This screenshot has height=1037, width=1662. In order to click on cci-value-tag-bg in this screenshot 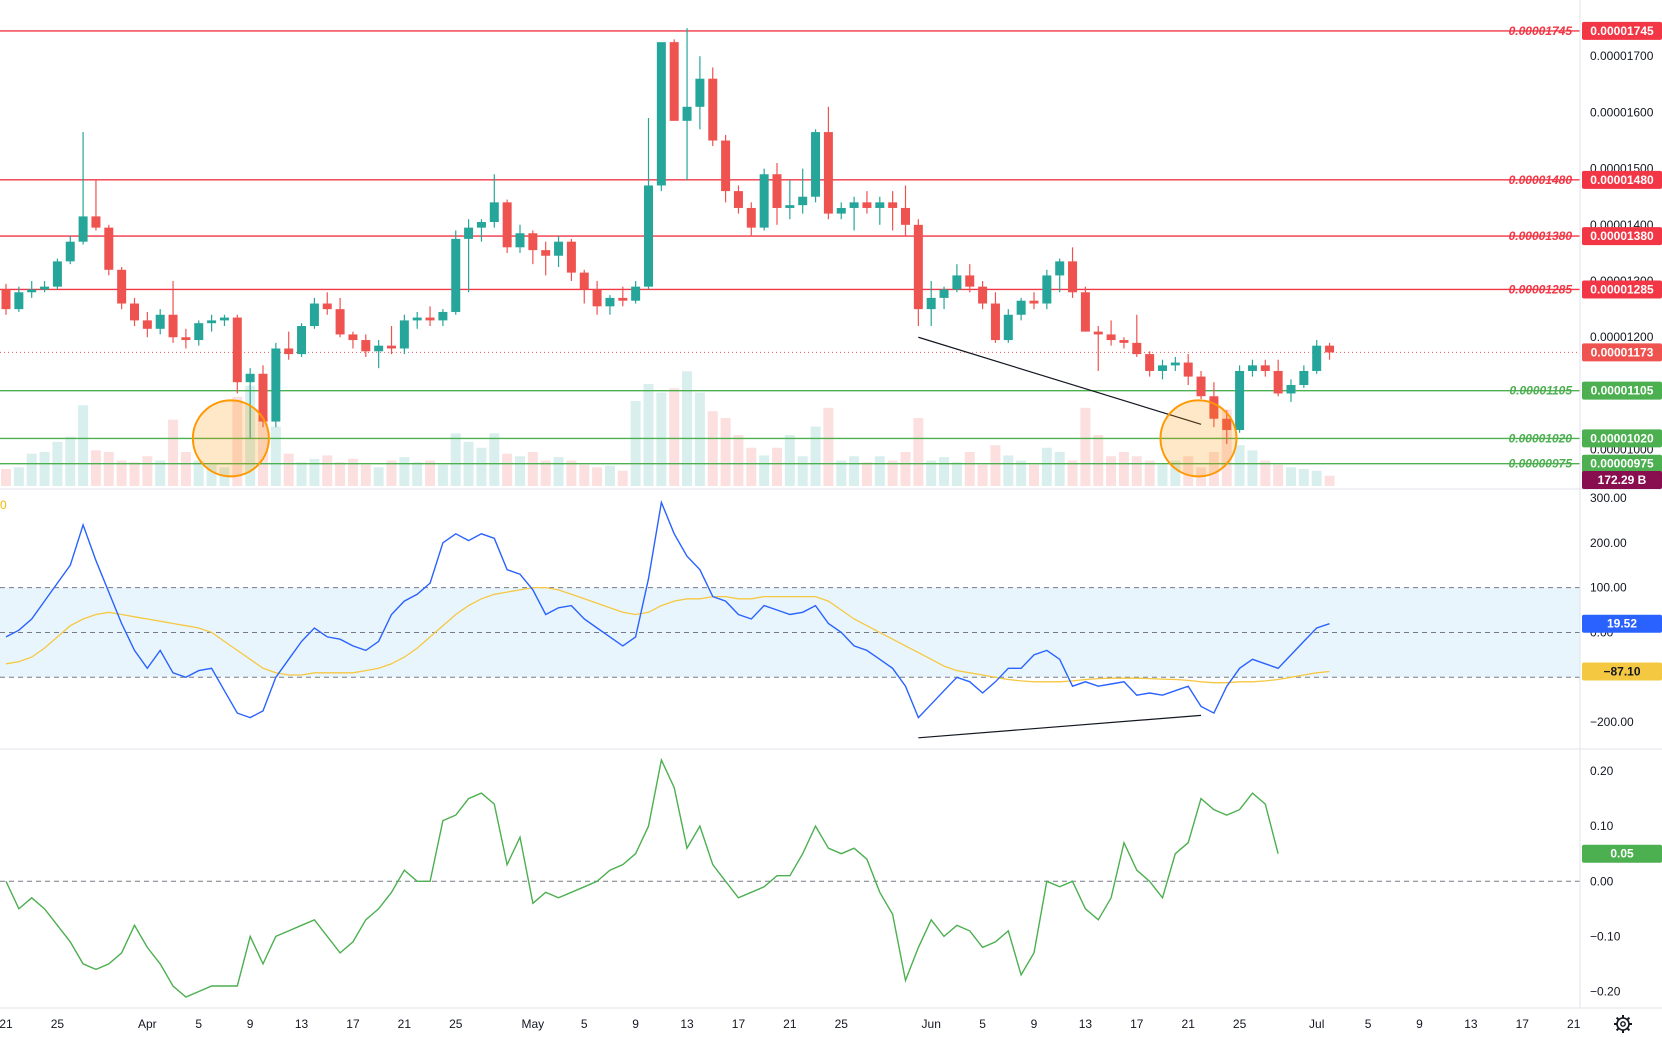, I will do `click(1622, 623)`.